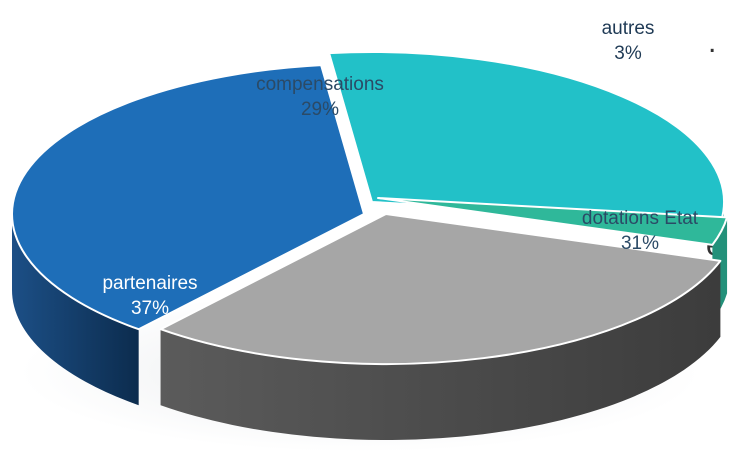 The height and width of the screenshot is (454, 731). What do you see at coordinates (75, 310) in the screenshot?
I see `pie-side-partenaires` at bounding box center [75, 310].